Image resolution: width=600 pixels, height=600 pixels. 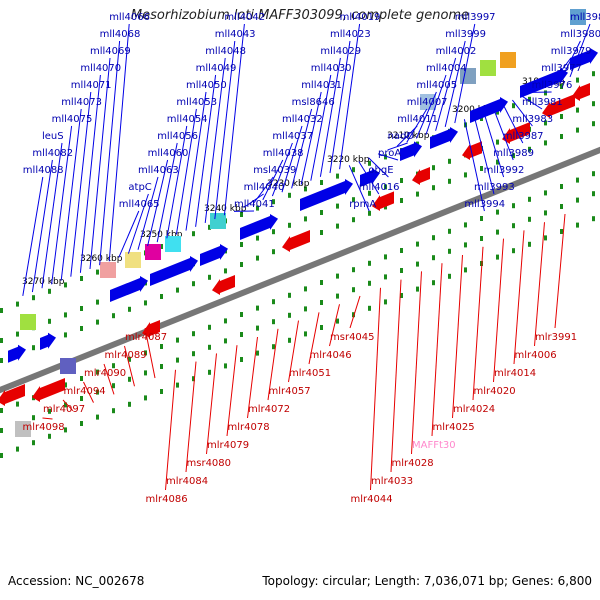 I want to click on gene-label: mll4065, so click(x=139, y=204).